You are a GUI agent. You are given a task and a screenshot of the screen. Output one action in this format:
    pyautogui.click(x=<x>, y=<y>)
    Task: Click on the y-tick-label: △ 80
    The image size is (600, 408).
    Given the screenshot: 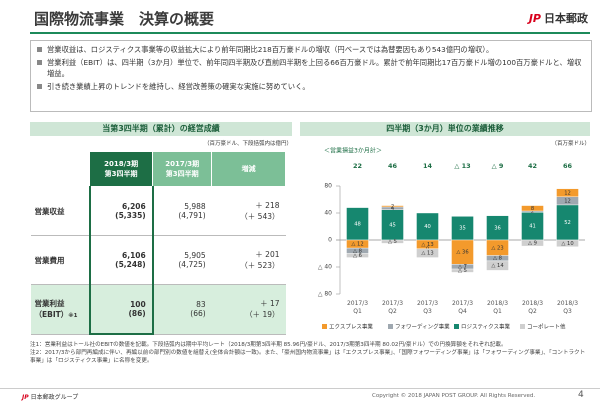 What is the action you would take?
    pyautogui.click(x=325, y=294)
    